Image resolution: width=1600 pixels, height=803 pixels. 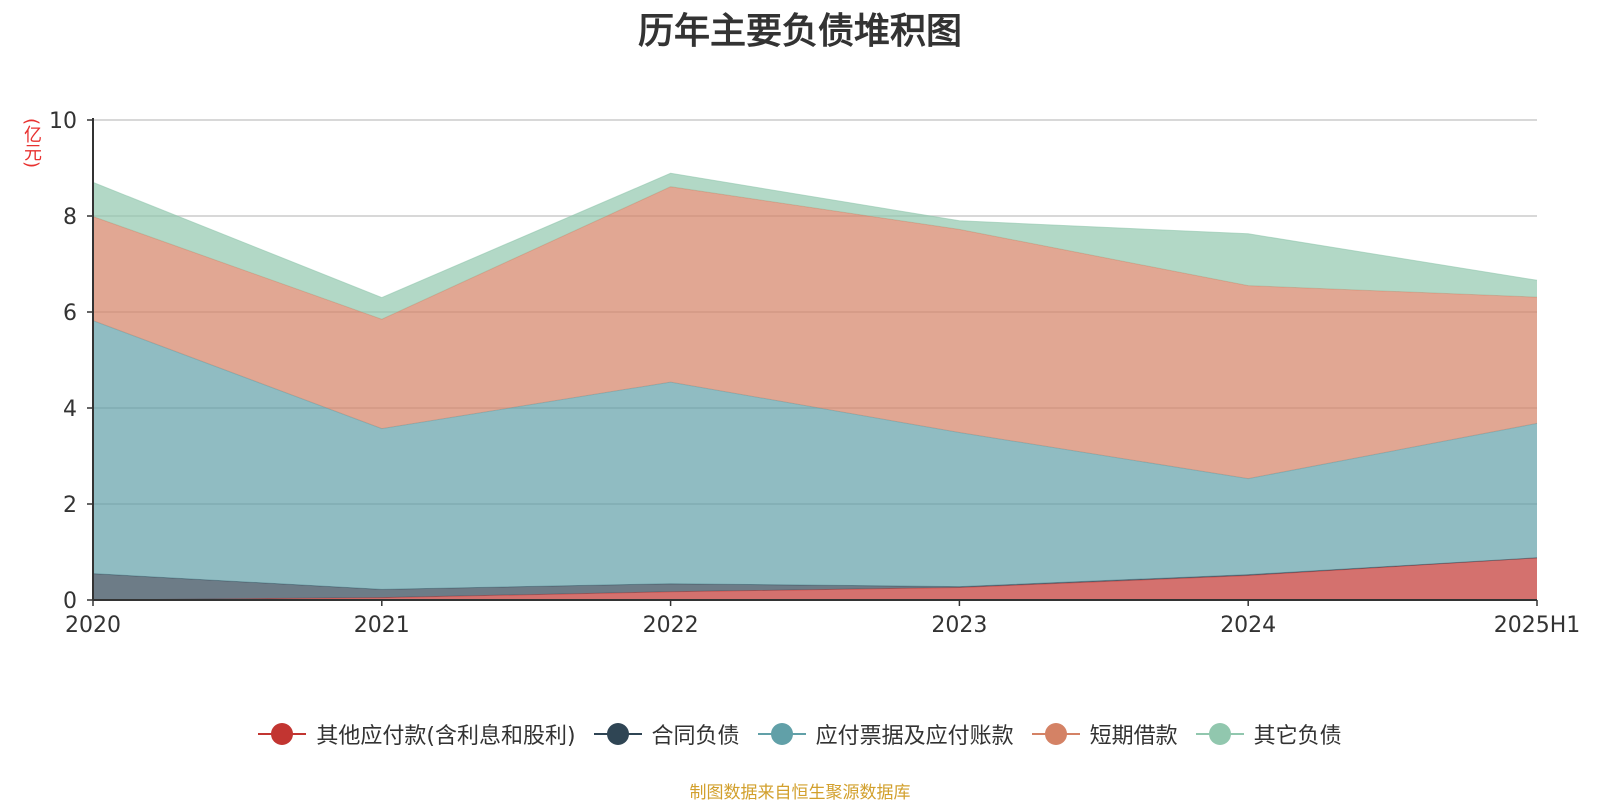 I want to click on x-tick-label: 2020, so click(x=93, y=625).